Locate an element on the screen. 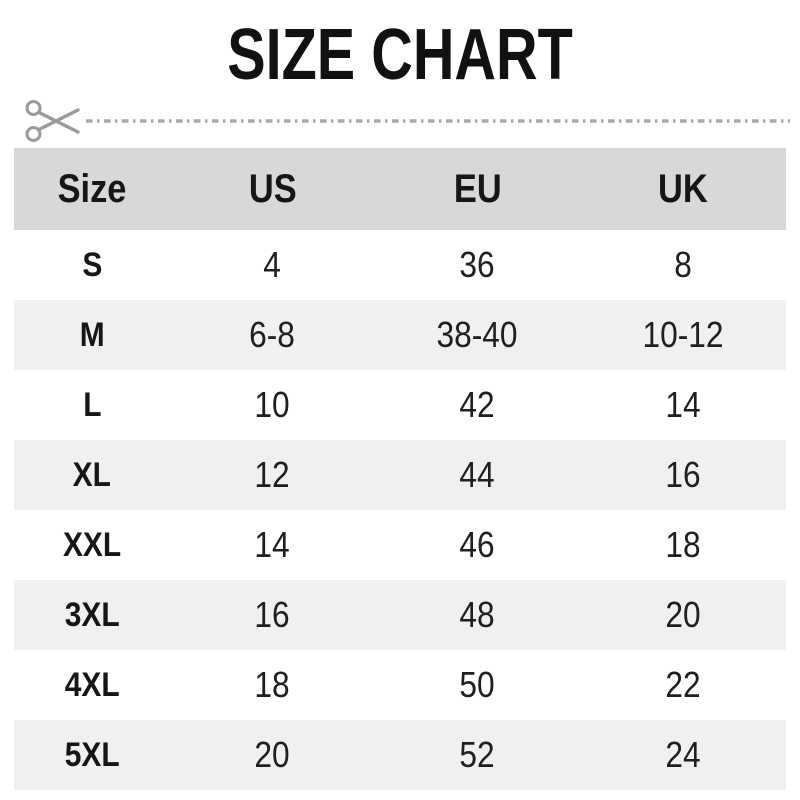  eu-value-cell: 44 is located at coordinates (477, 475).